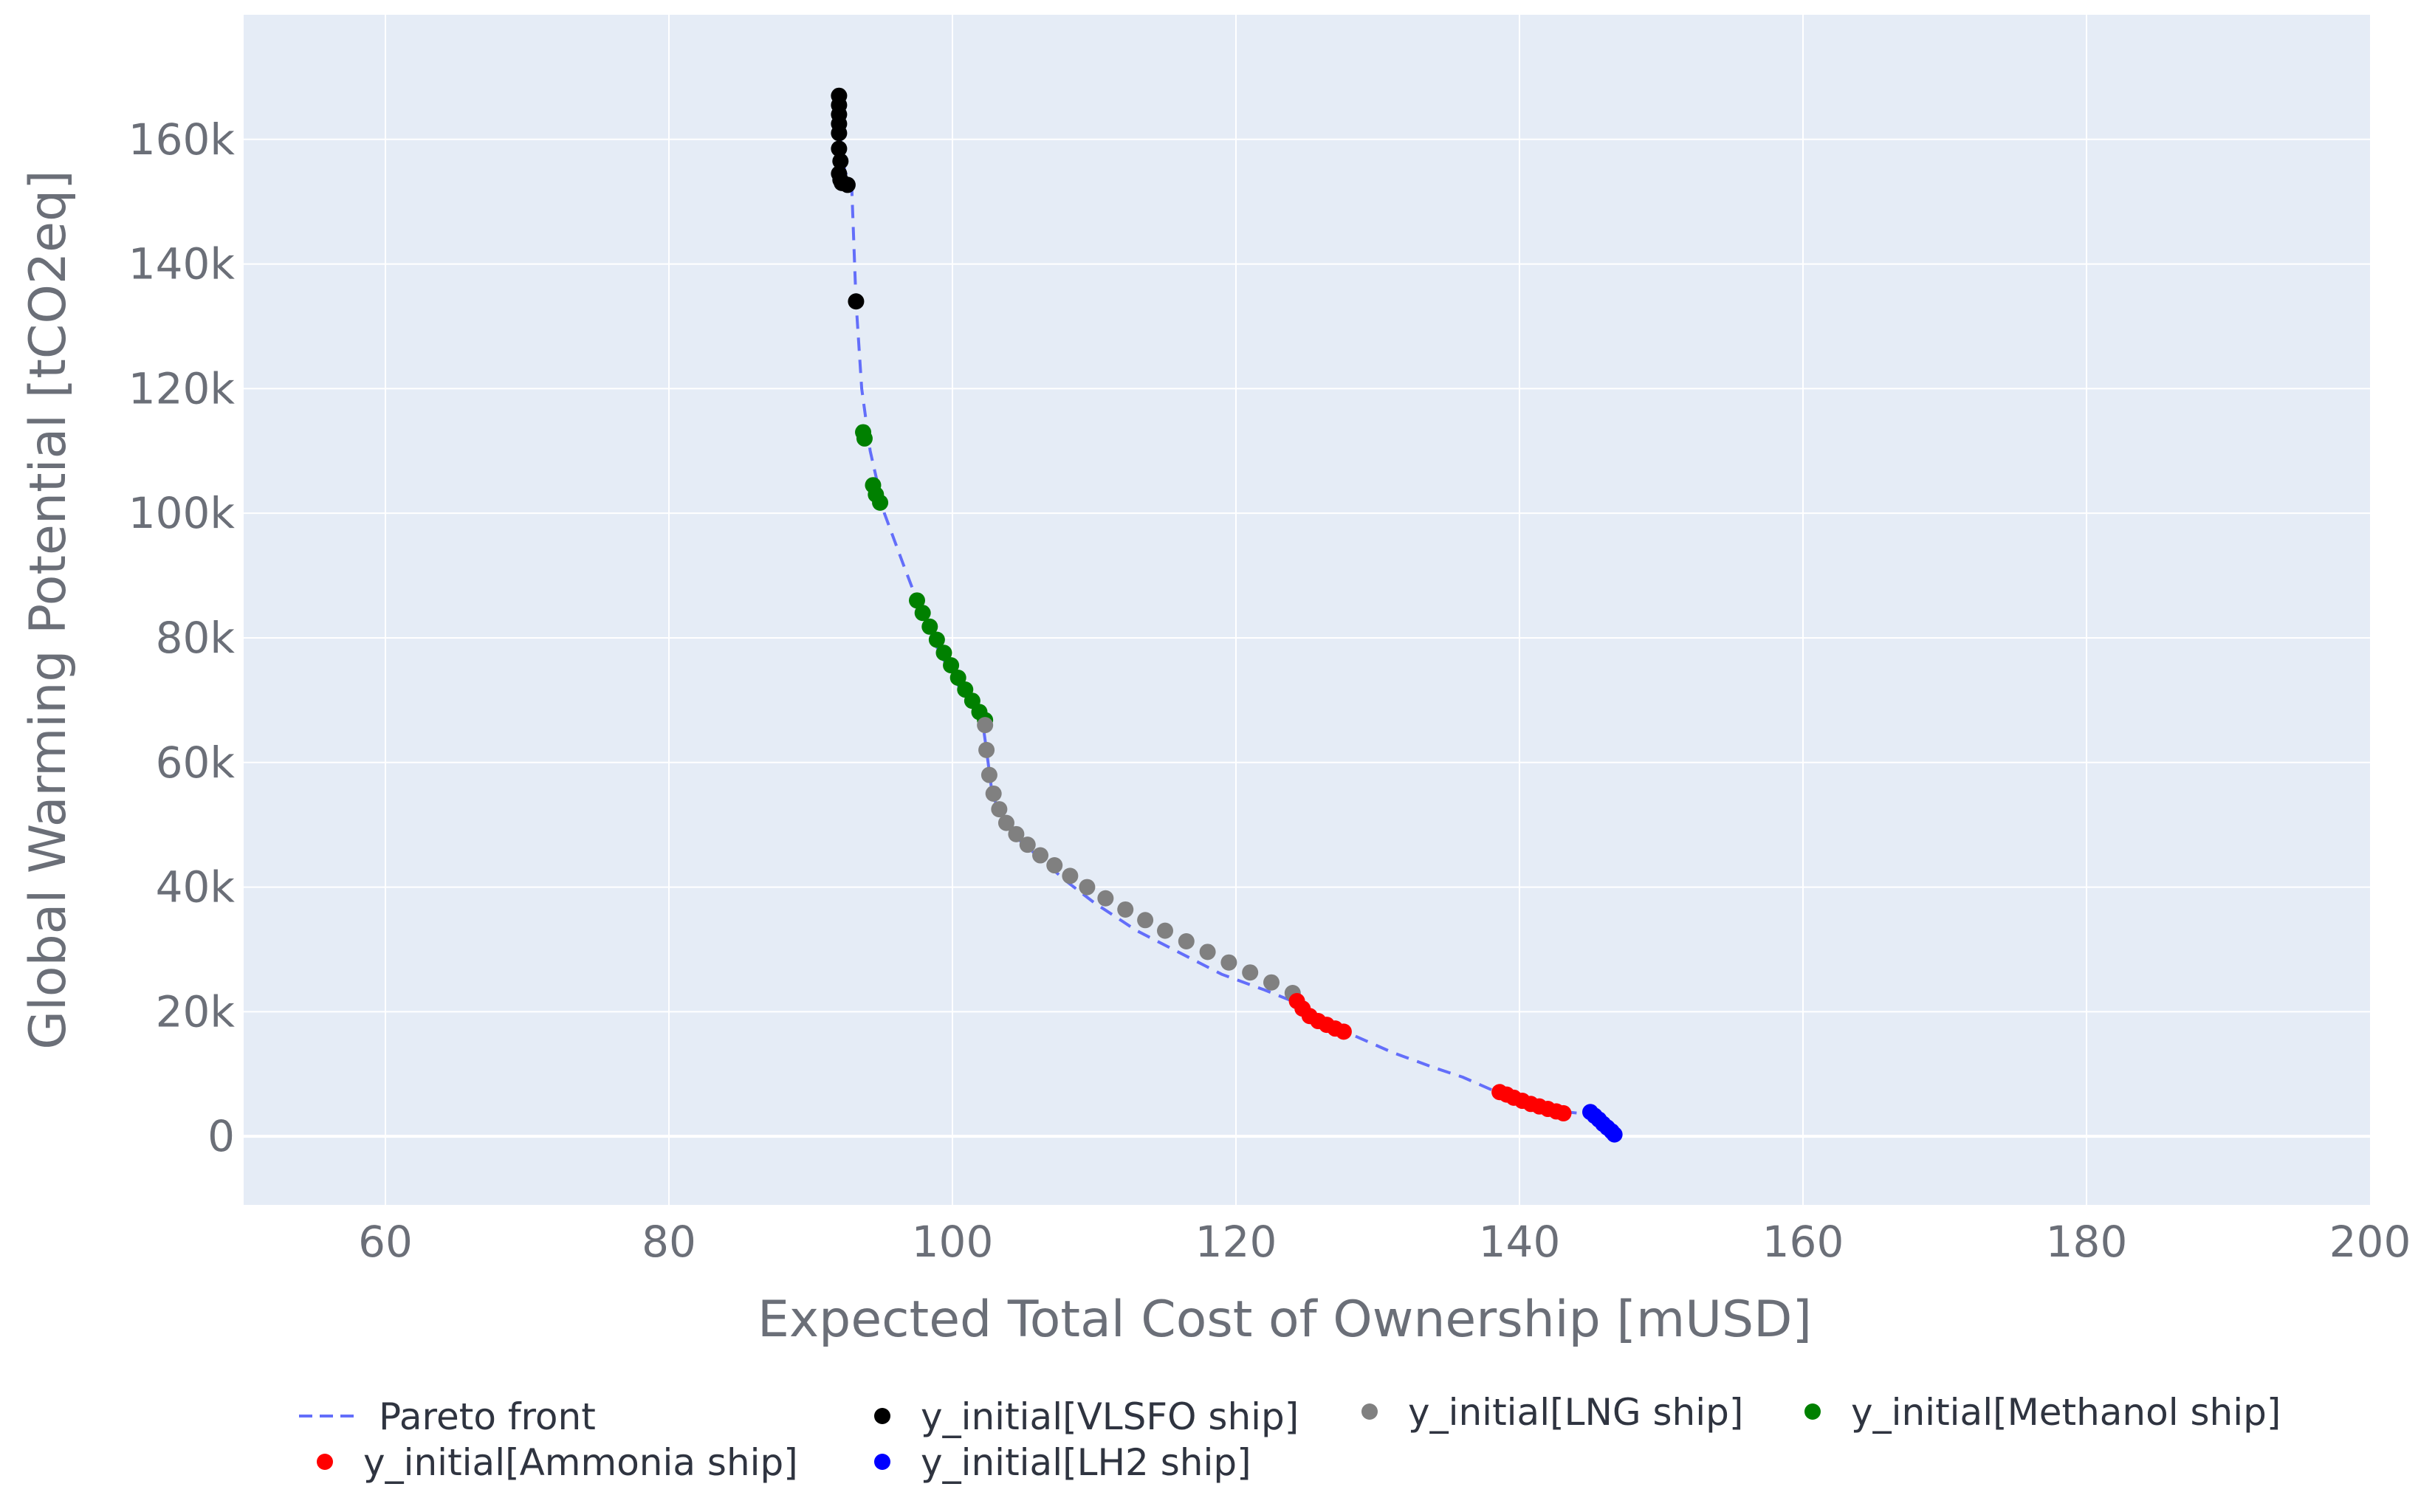 The image size is (2435, 1512). Describe the element at coordinates (385, 1242) in the screenshot. I see `x-tick-label: 60` at that location.